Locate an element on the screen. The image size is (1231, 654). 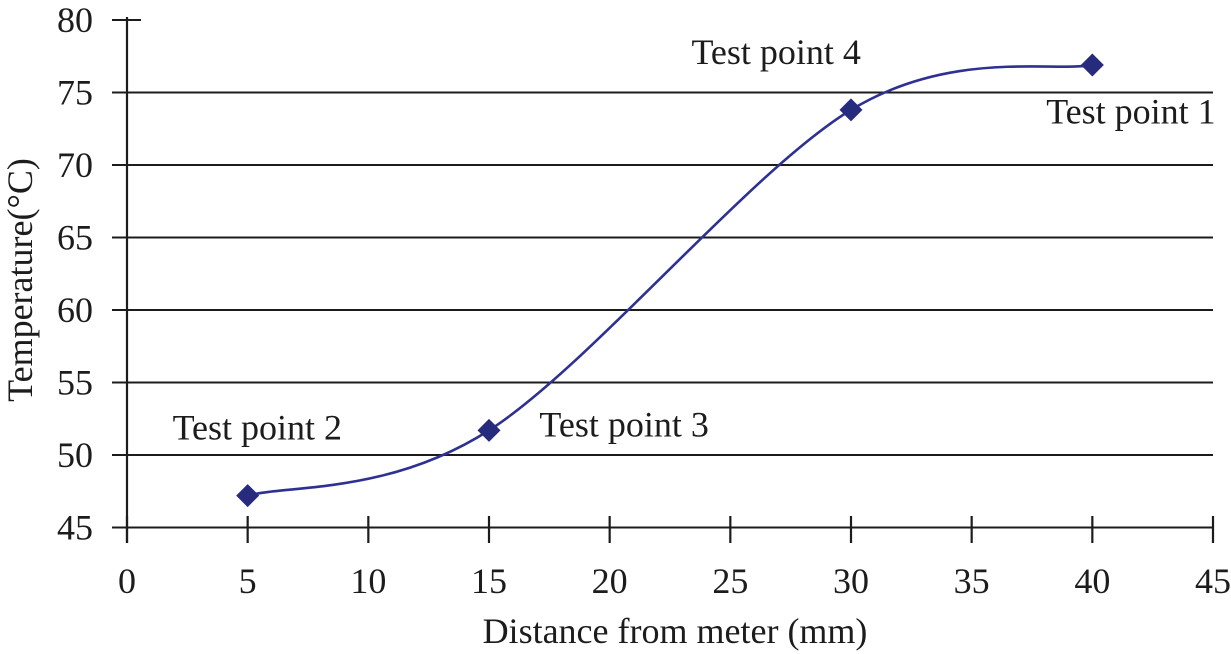
x-tick-labels: 0 5 10 15 20 25 30 35 40 45 is located at coordinates (674, 581).